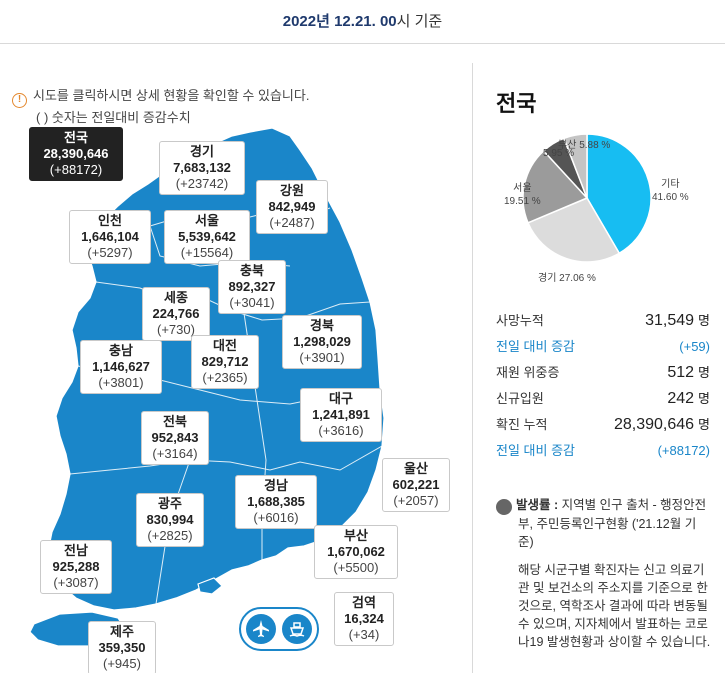 The height and width of the screenshot is (673, 725). Describe the element at coordinates (567, 278) in the screenshot. I see `pie-label-gyeonggi: 경기 27.06 %` at that location.